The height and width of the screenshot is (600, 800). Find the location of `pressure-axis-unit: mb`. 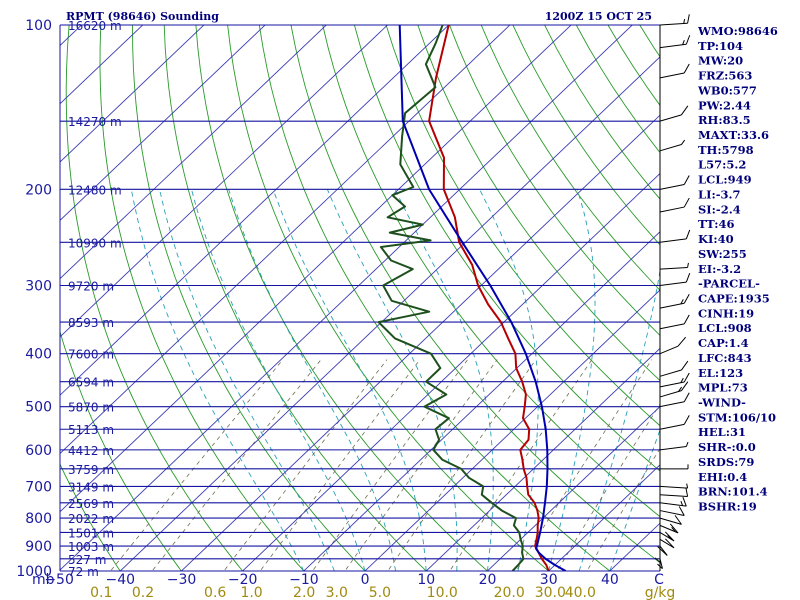

pressure-axis-unit: mb is located at coordinates (43, 580).